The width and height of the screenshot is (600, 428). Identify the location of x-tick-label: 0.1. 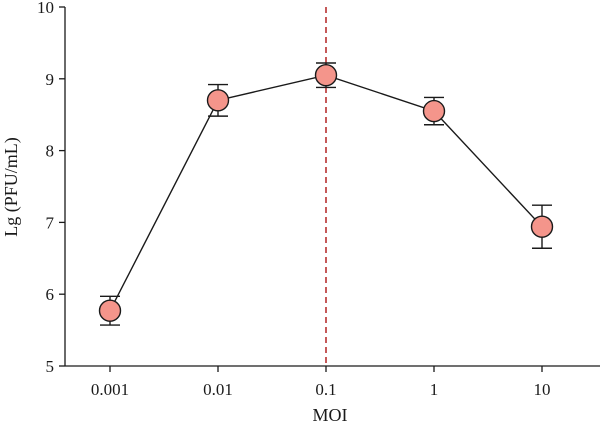
(325, 389).